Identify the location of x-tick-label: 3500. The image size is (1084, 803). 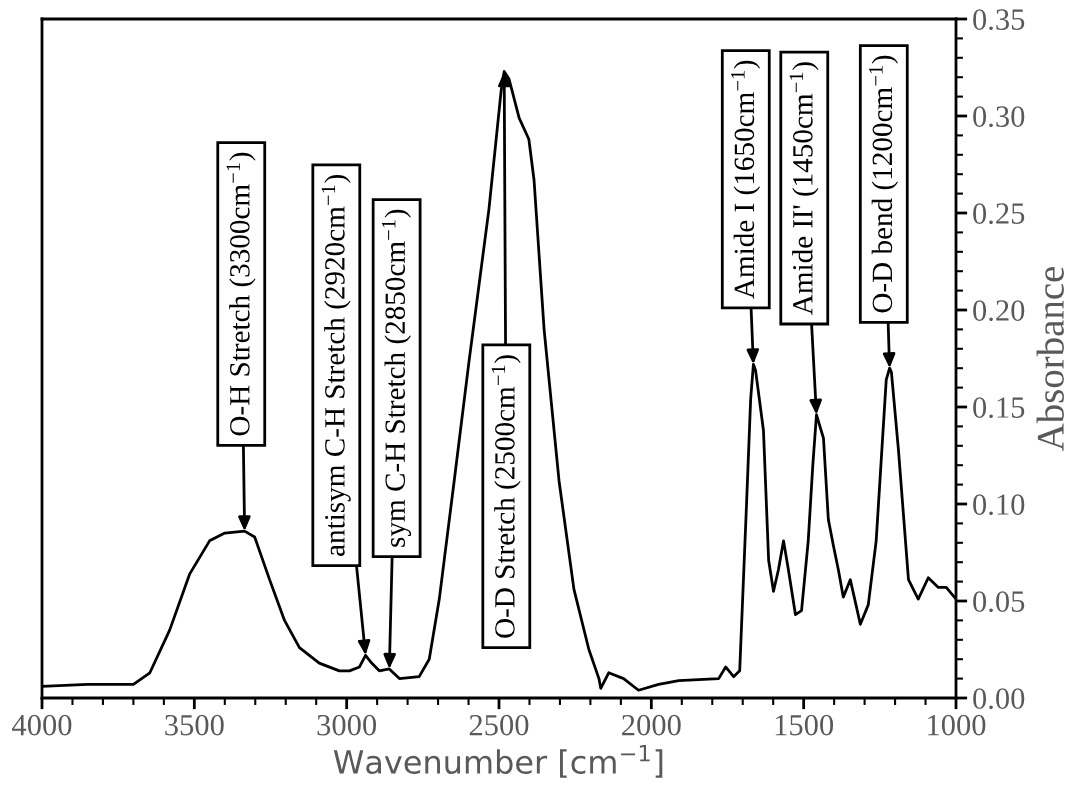
(194, 725).